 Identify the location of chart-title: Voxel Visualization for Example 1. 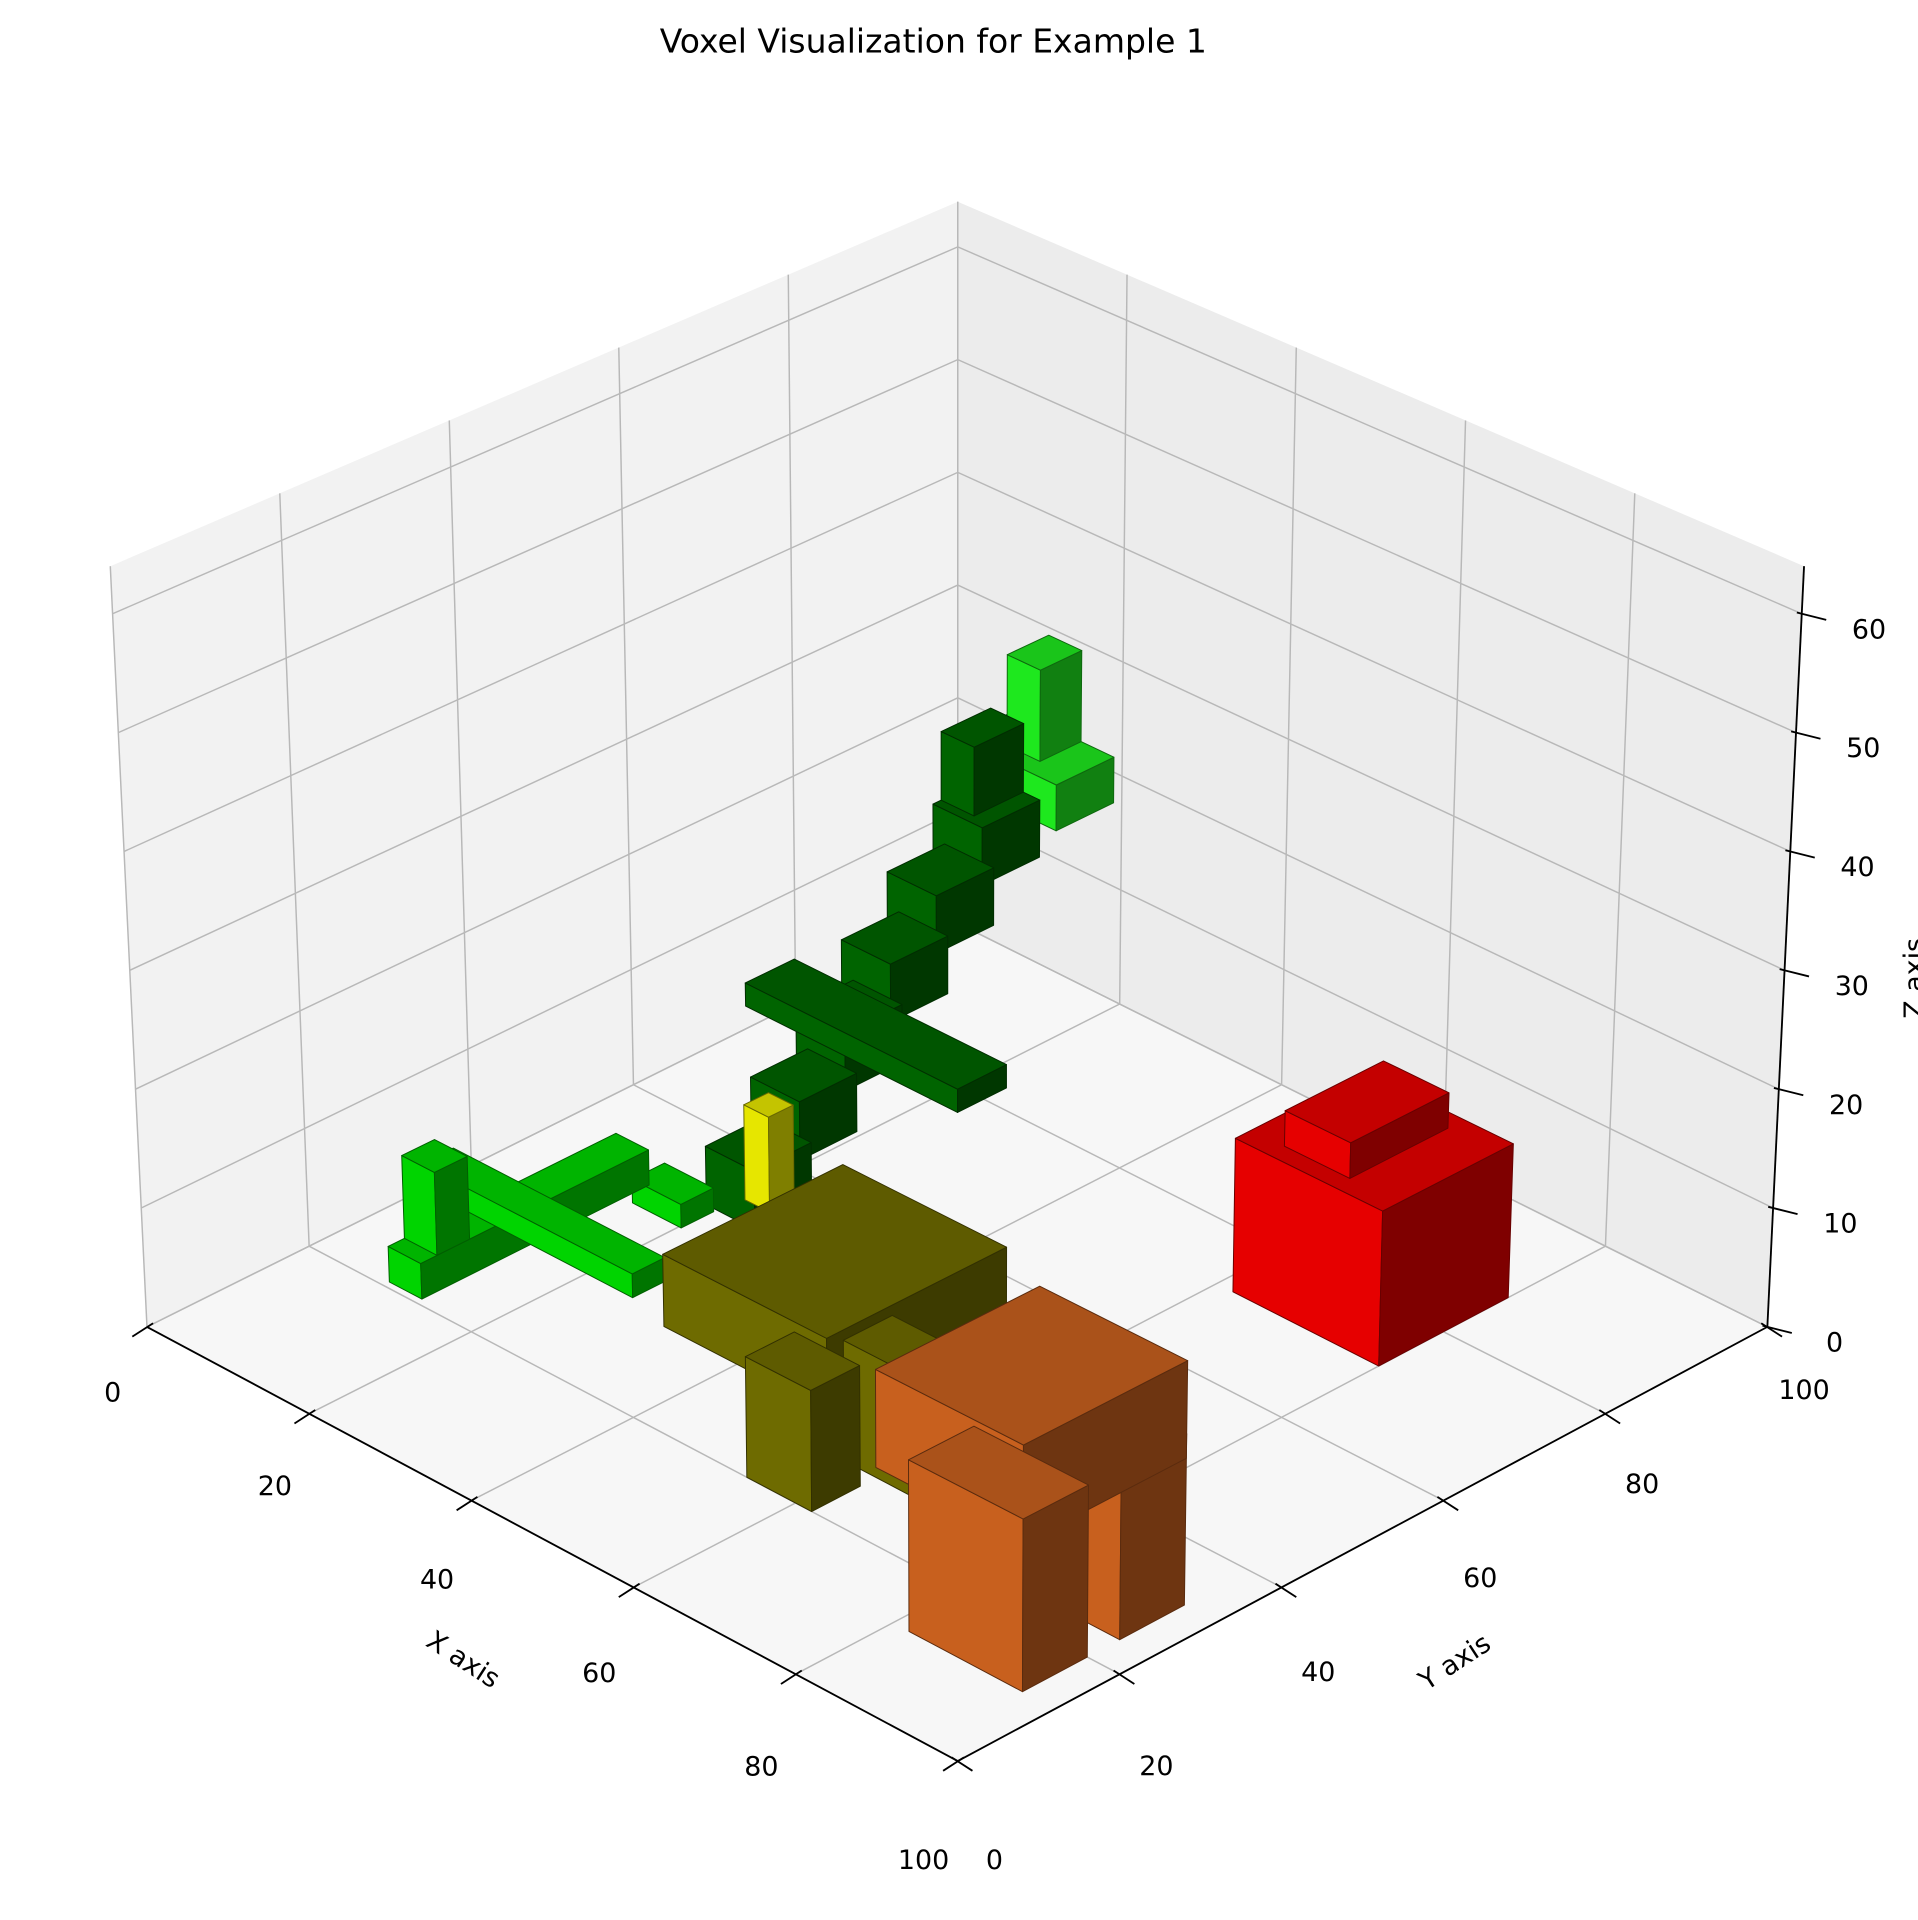
(933, 40).